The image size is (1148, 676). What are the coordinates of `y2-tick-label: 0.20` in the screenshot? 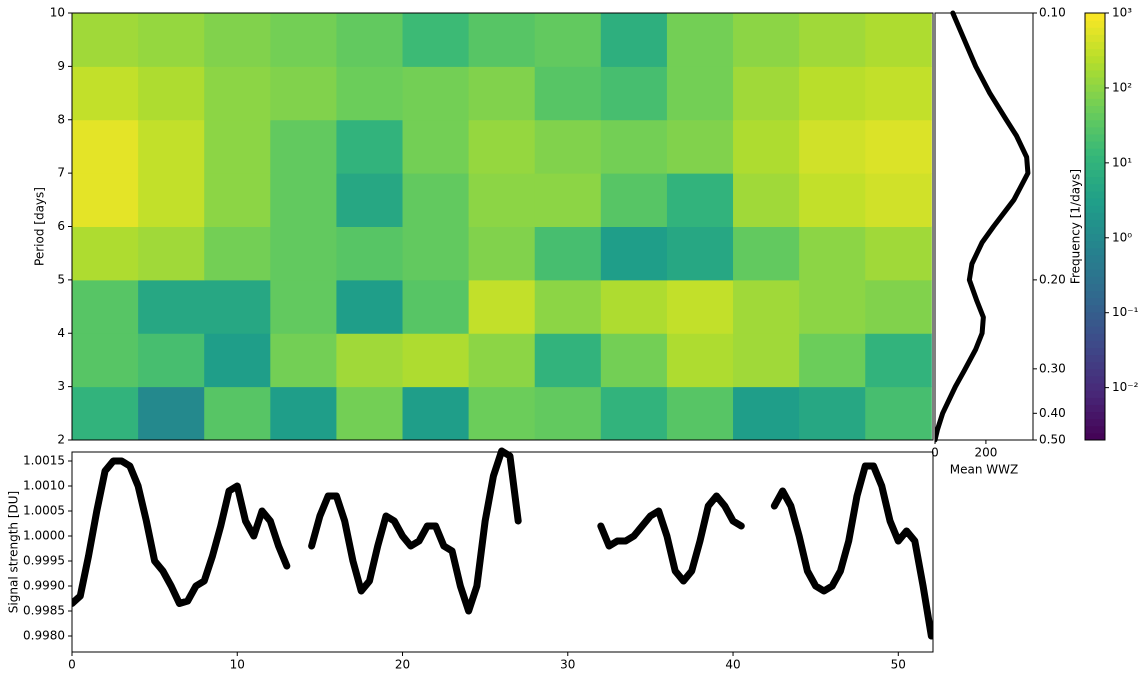 It's located at (1052, 279).